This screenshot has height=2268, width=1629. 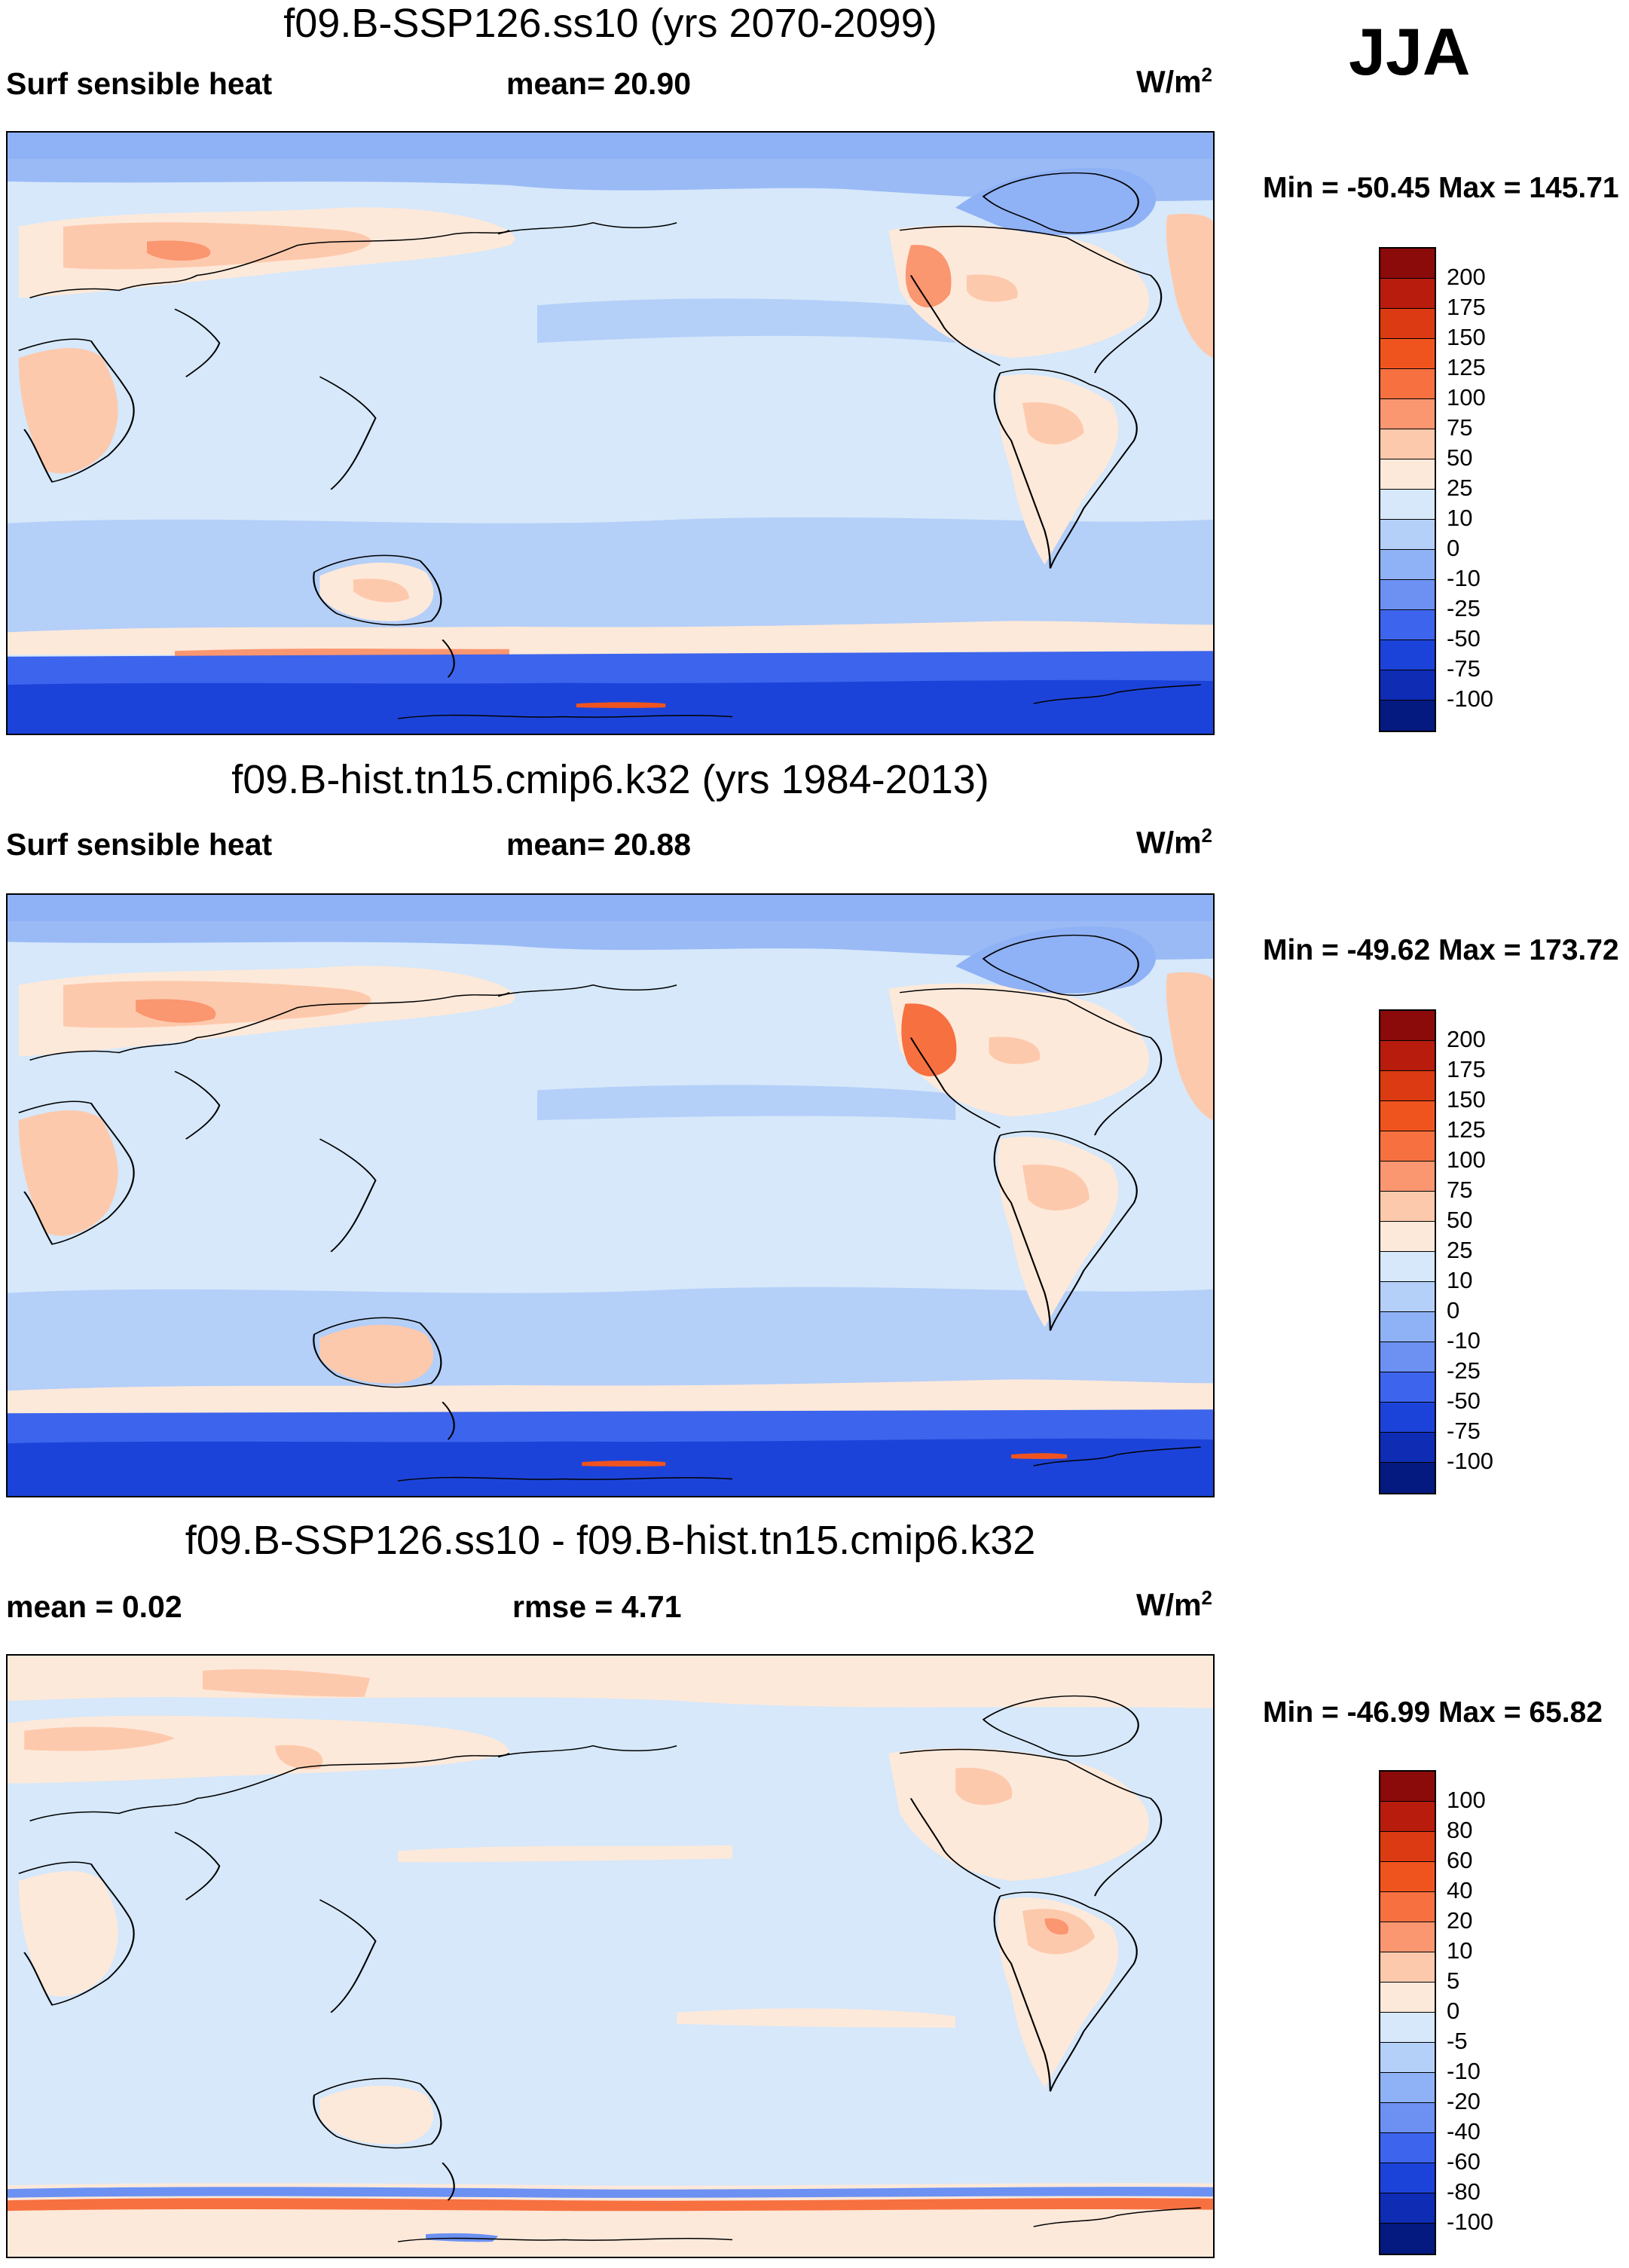 What do you see at coordinates (1410, 51) in the screenshot?
I see `season-label: JJA` at bounding box center [1410, 51].